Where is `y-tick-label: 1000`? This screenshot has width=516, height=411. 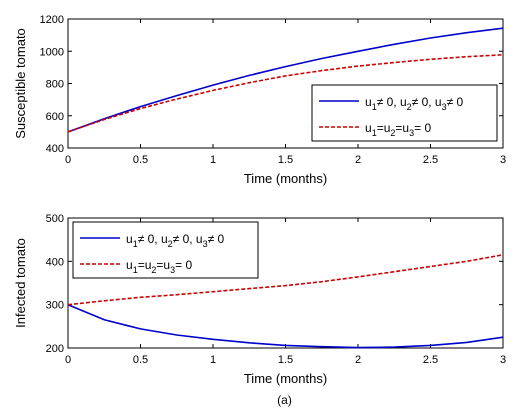 y-tick-label: 1000 is located at coordinates (52, 52).